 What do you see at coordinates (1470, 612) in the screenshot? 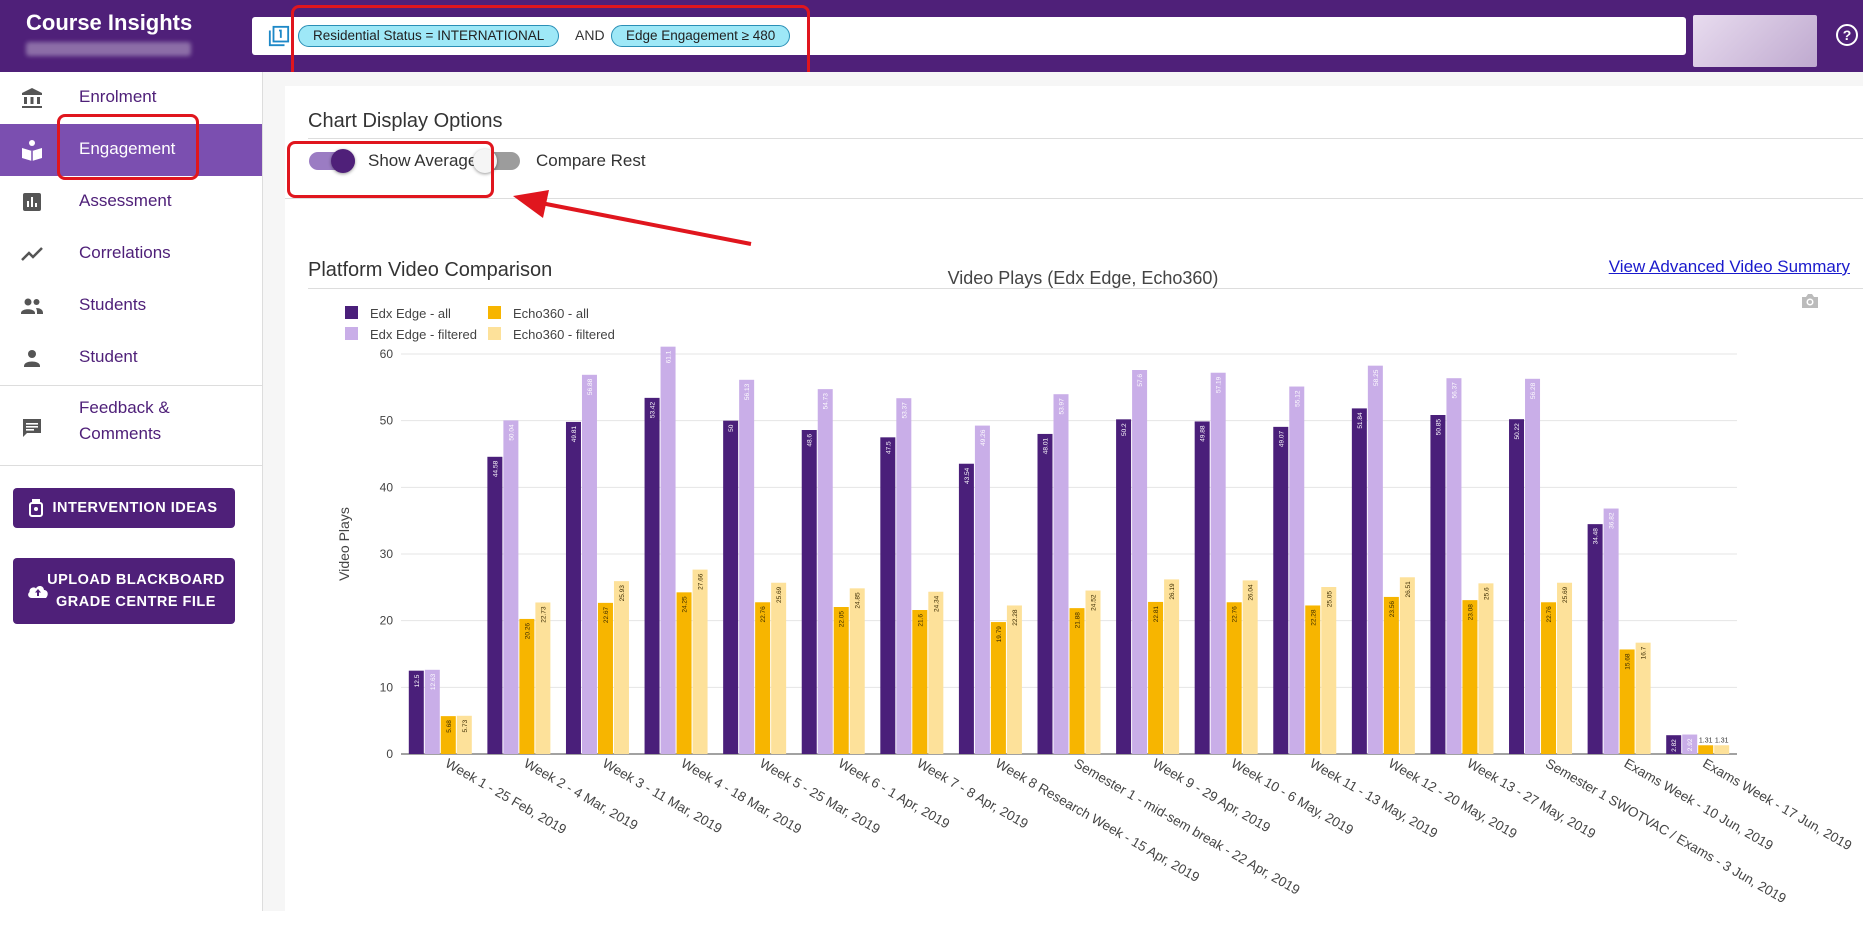
I see `data-label: 23.08` at bounding box center [1470, 612].